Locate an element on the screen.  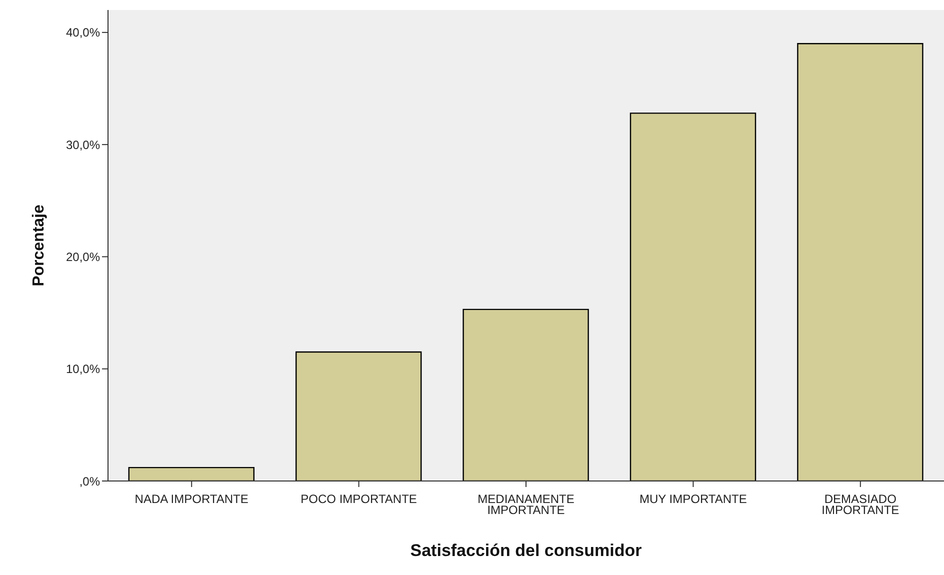
y-tick-label: 10,0% is located at coordinates (83, 369).